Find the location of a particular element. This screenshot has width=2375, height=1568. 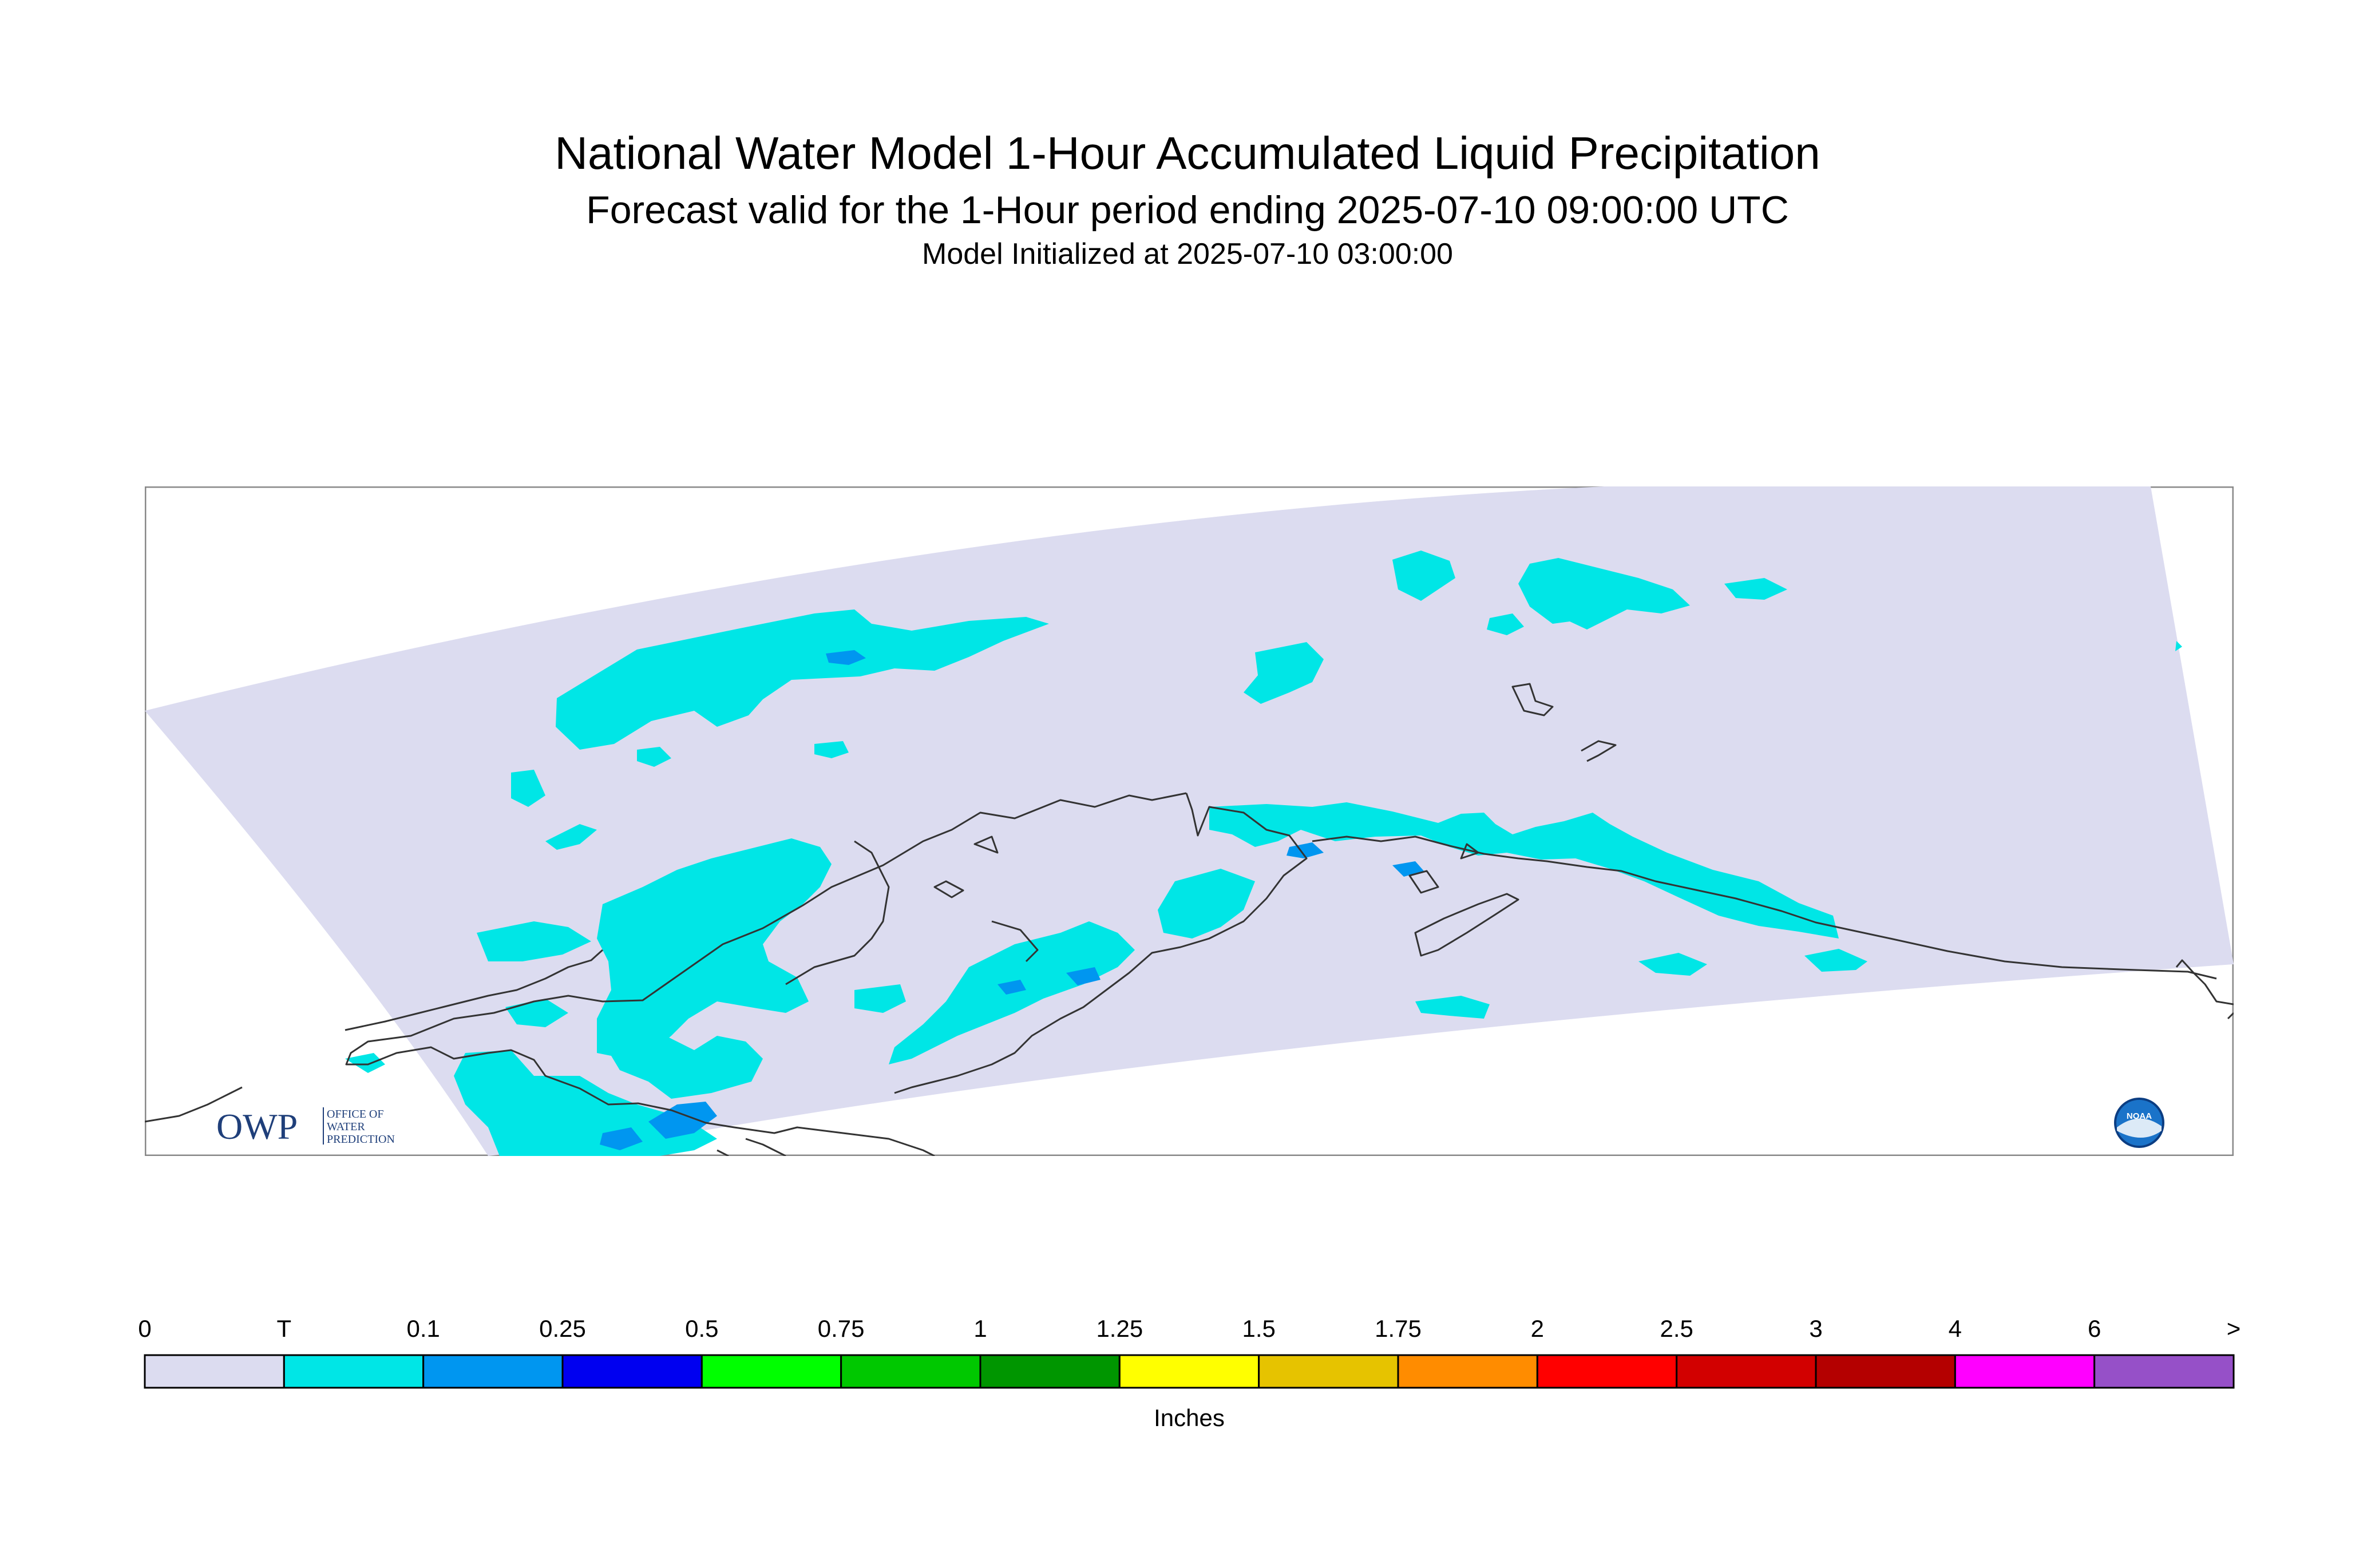

legend-tick-label: 0 is located at coordinates (144, 1328).